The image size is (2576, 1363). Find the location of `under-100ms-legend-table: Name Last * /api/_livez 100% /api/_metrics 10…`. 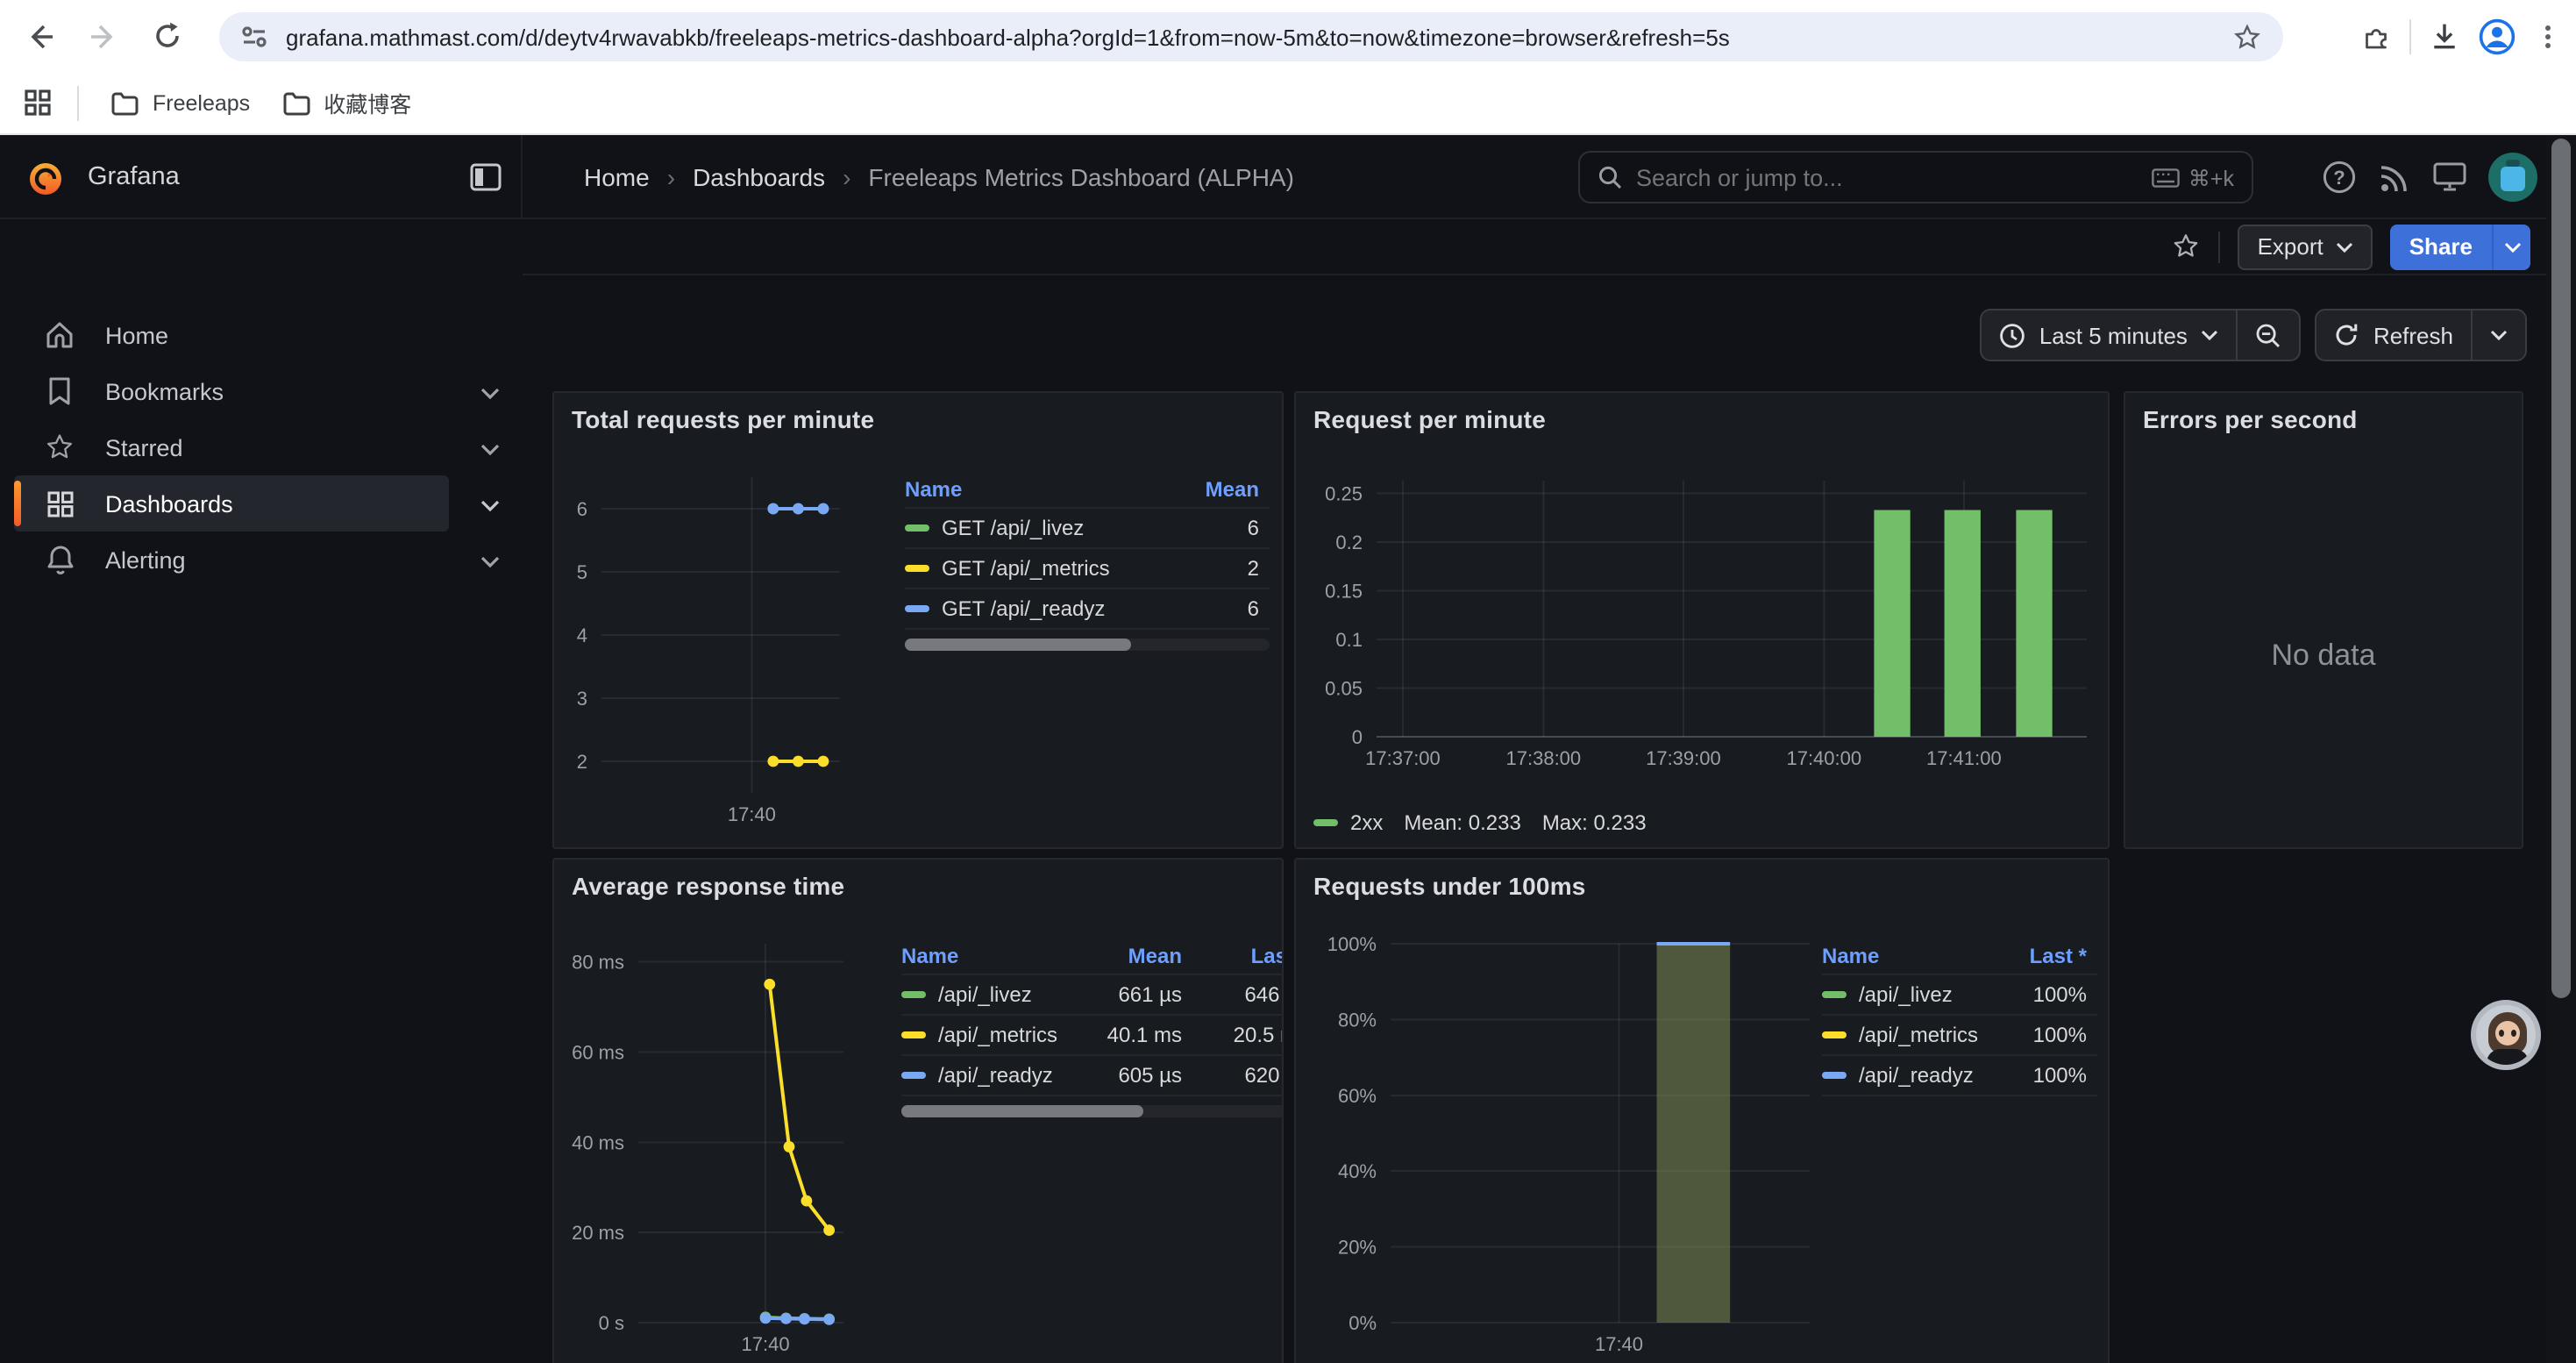

under-100ms-legend-table: Name Last * /api/_livez 100% /api/_metrics 10… is located at coordinates (1959, 1016).